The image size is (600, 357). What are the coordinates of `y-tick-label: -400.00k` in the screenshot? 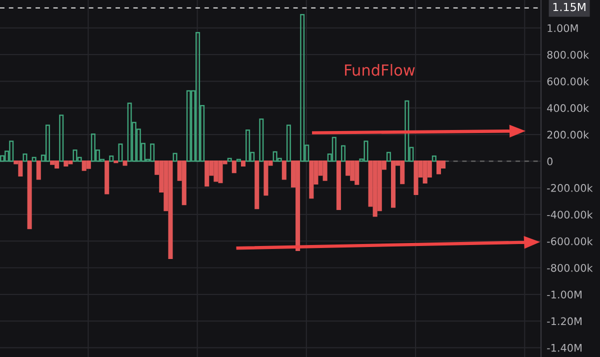 It's located at (570, 214).